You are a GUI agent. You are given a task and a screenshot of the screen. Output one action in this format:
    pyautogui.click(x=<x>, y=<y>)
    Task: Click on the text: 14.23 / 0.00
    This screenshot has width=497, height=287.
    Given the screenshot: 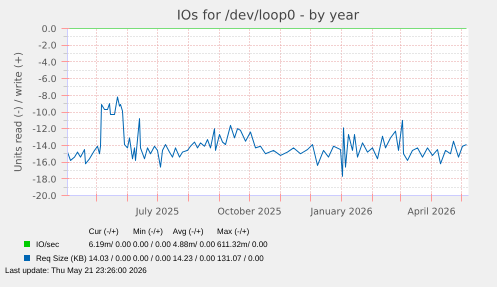 What is the action you would take?
    pyautogui.click(x=194, y=258)
    